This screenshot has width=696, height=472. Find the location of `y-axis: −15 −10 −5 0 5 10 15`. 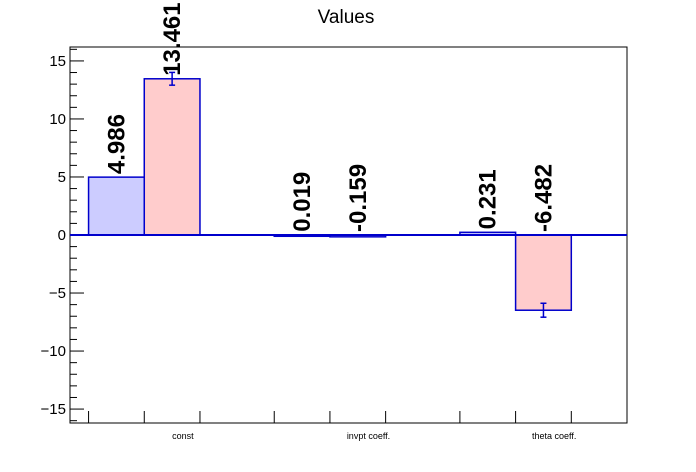

y-axis: −15 −10 −5 0 5 10 15 is located at coordinates (62, 235).